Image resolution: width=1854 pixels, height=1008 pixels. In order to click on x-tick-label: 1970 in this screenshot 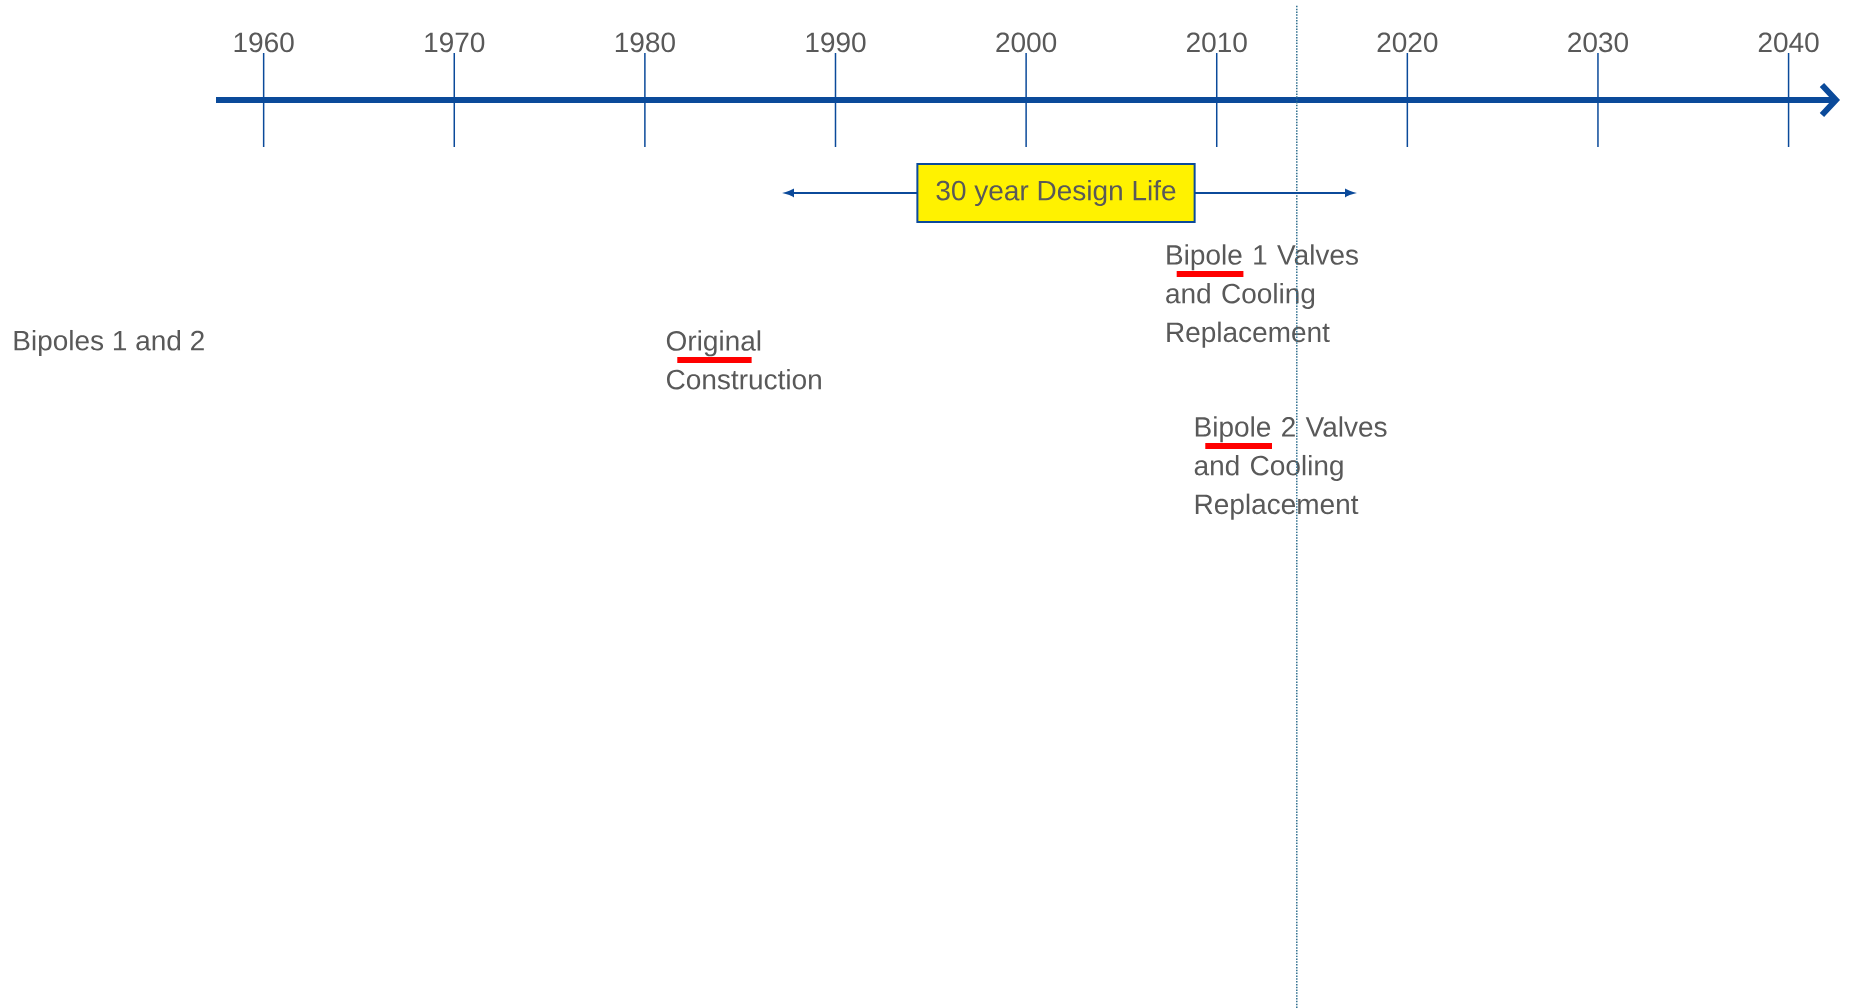, I will do `click(455, 42)`.